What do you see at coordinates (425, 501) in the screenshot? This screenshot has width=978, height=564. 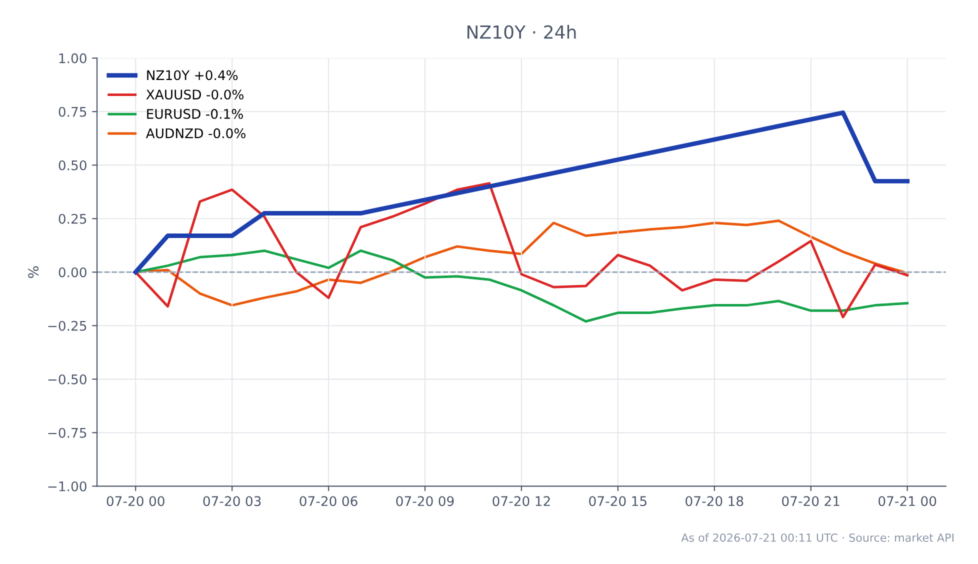 I see `x-tick-label: 07-20 09` at bounding box center [425, 501].